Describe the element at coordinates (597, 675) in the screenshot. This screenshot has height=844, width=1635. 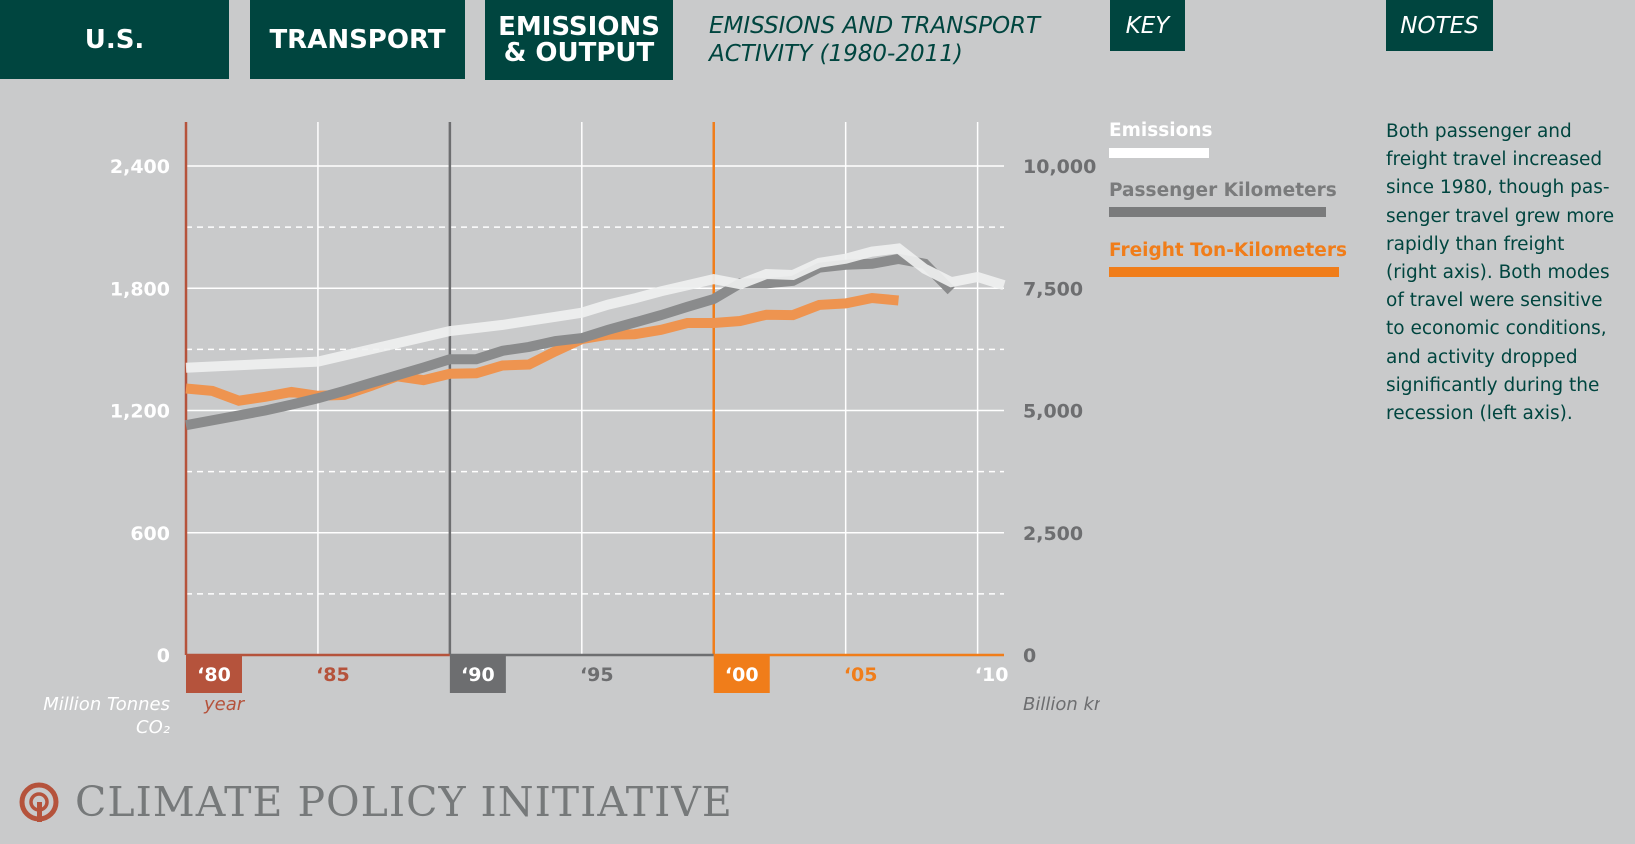
I see `x-tick-label: ‘95` at that location.